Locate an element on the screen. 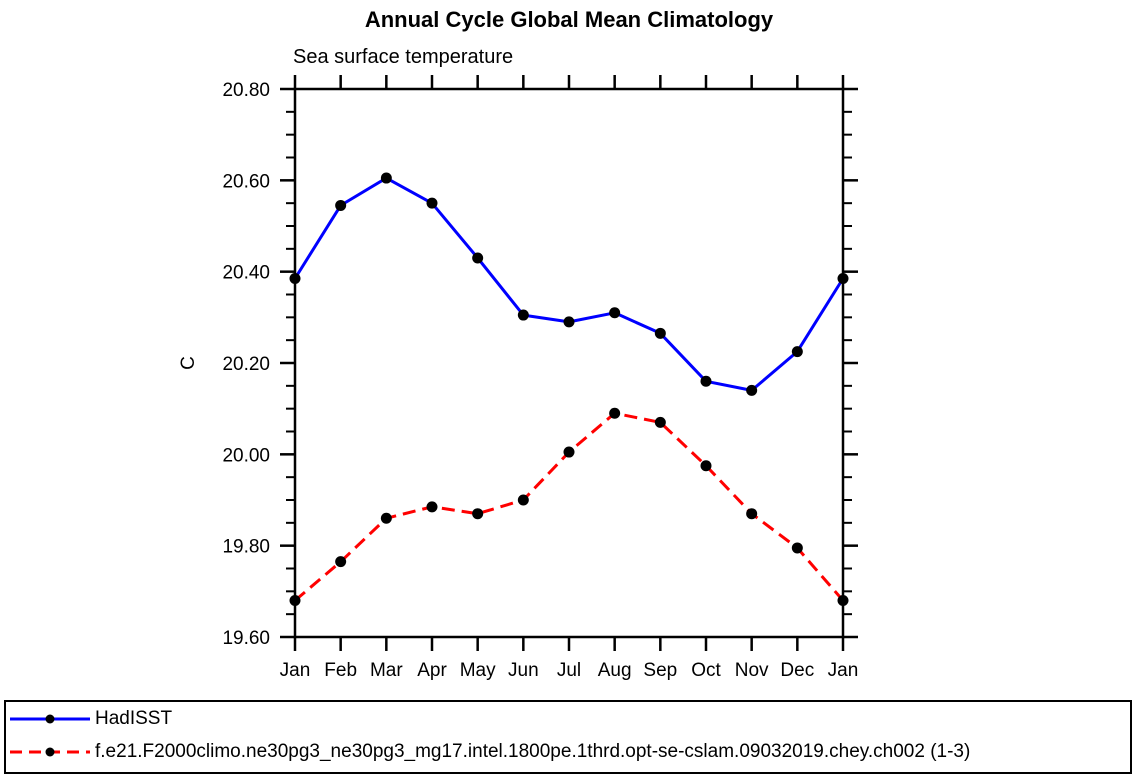 Image resolution: width=1138 pixels, height=779 pixels. legend-item-hadisst: HadISST is located at coordinates (90, 719).